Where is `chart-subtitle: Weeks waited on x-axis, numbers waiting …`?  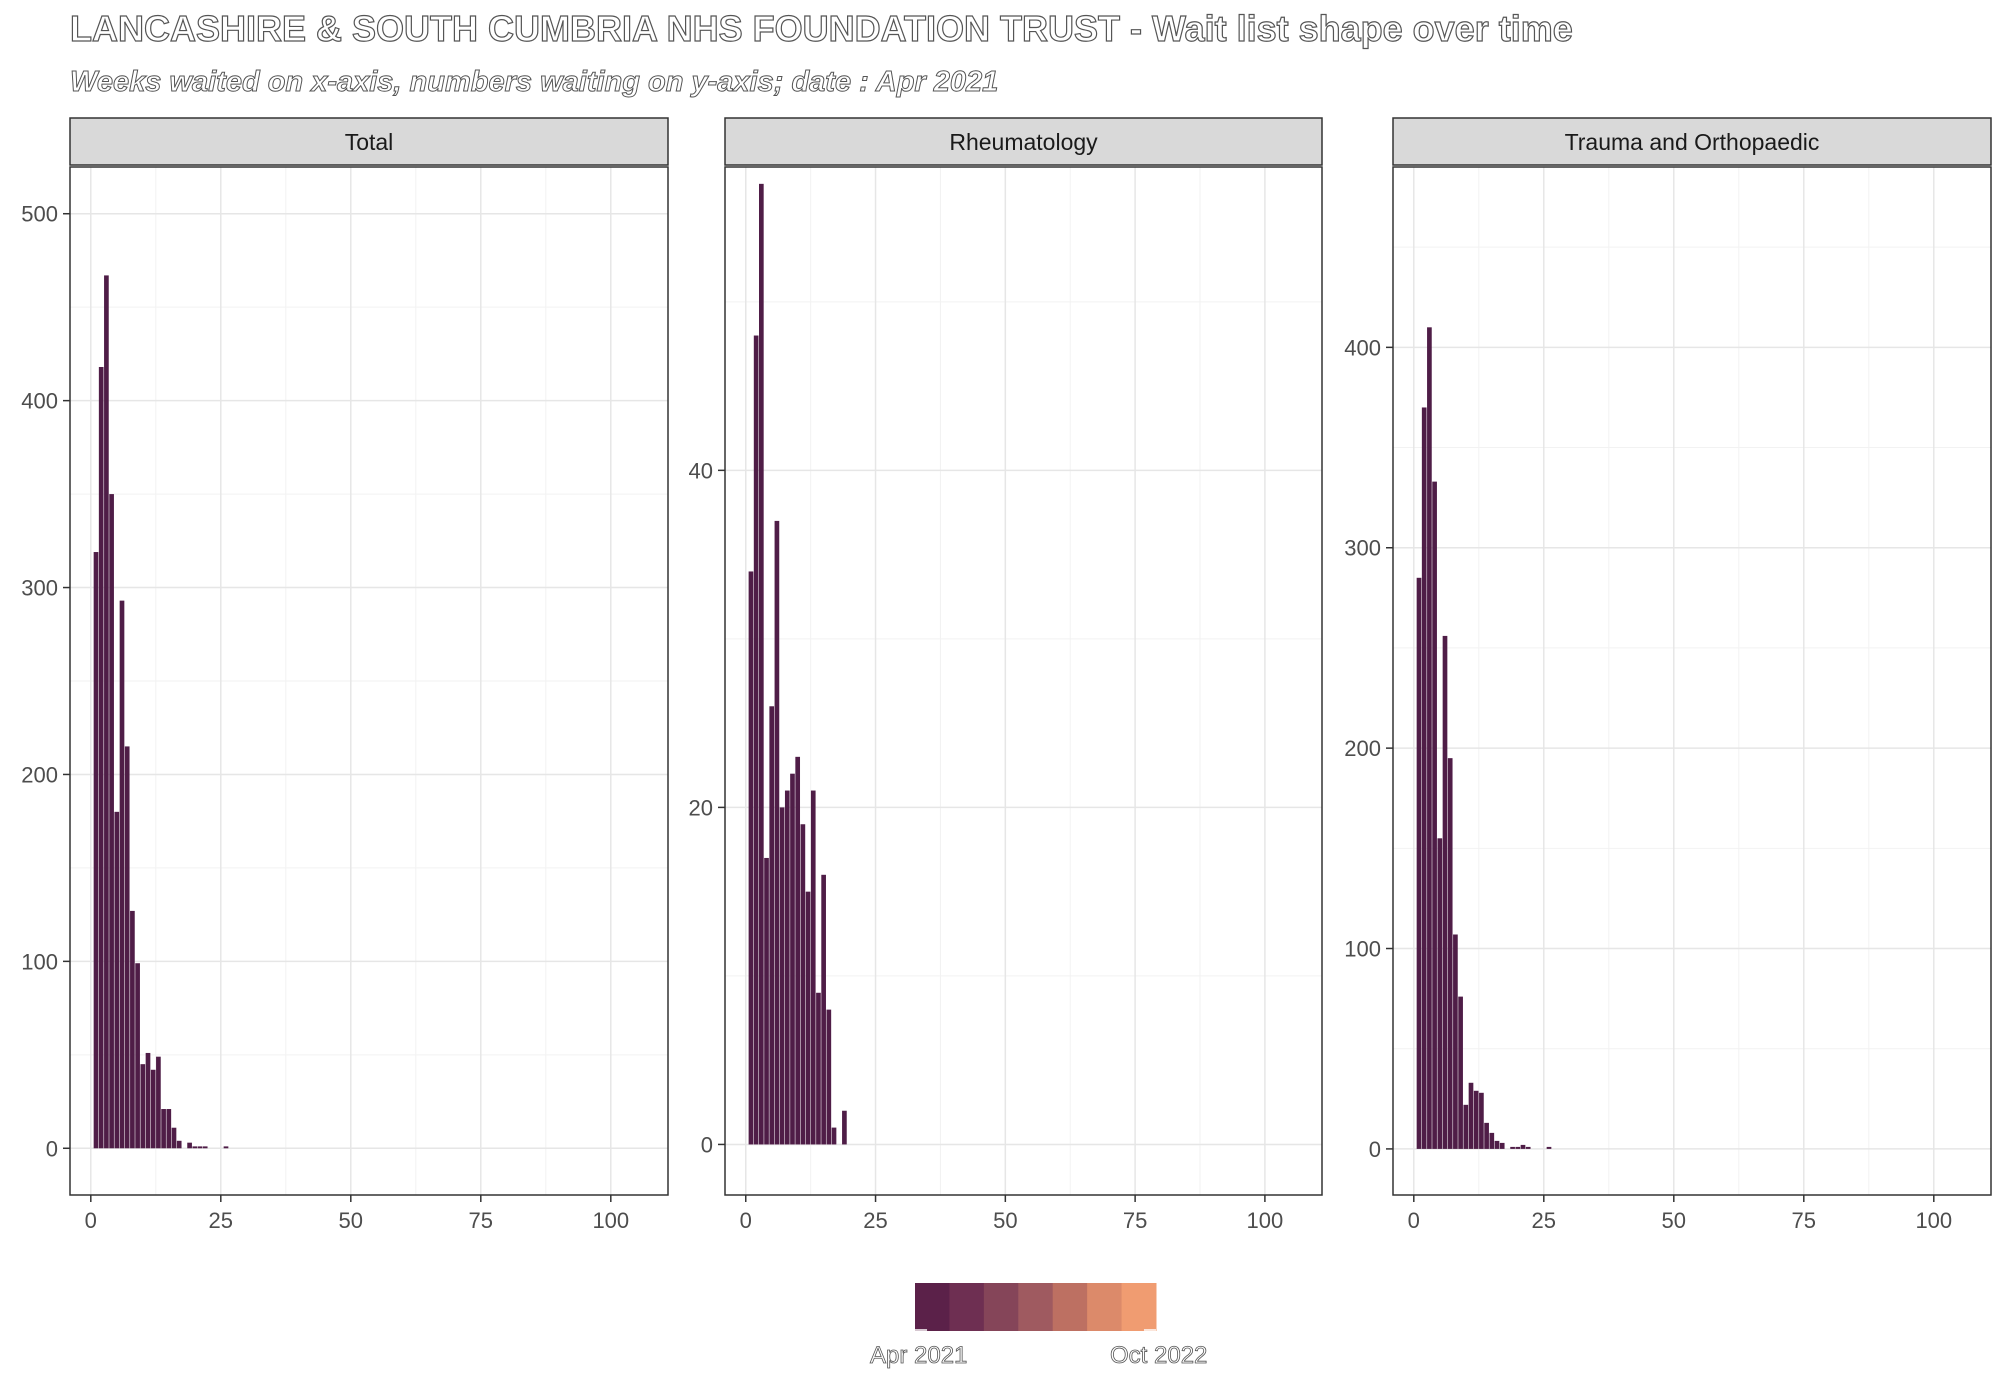
chart-subtitle: Weeks waited on x-axis, numbers waiting … is located at coordinates (534, 82).